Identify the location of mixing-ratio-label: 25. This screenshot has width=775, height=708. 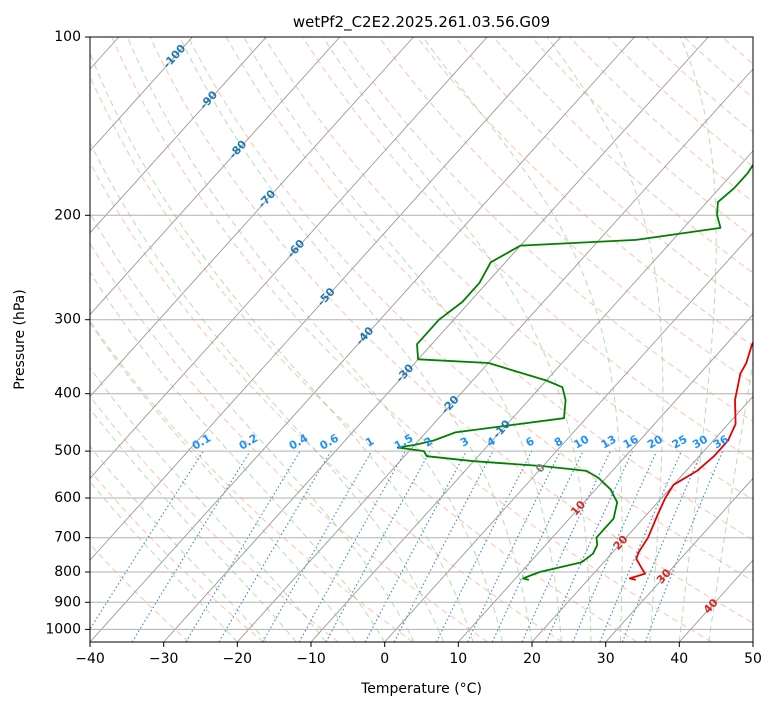
(680, 442).